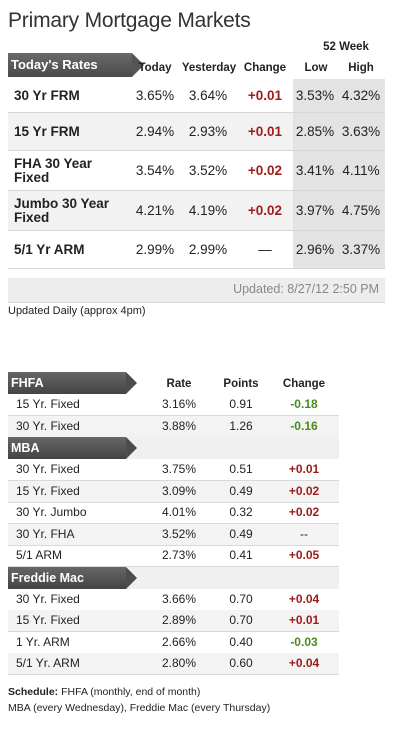 This screenshot has height=754, width=400. Describe the element at coordinates (315, 170) in the screenshot. I see `rate-low: 3.41%` at that location.